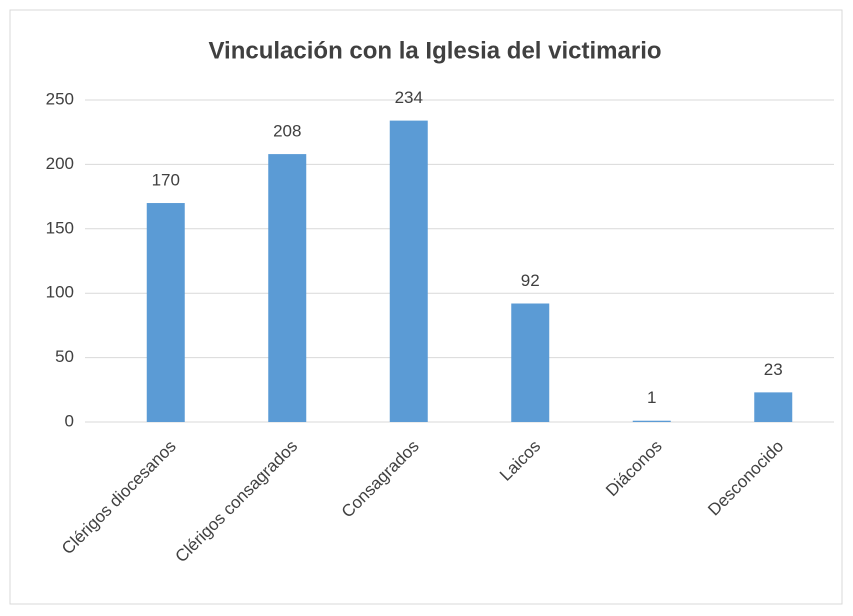 The image size is (853, 616). What do you see at coordinates (651, 397) in the screenshot?
I see `data-label: 1` at bounding box center [651, 397].